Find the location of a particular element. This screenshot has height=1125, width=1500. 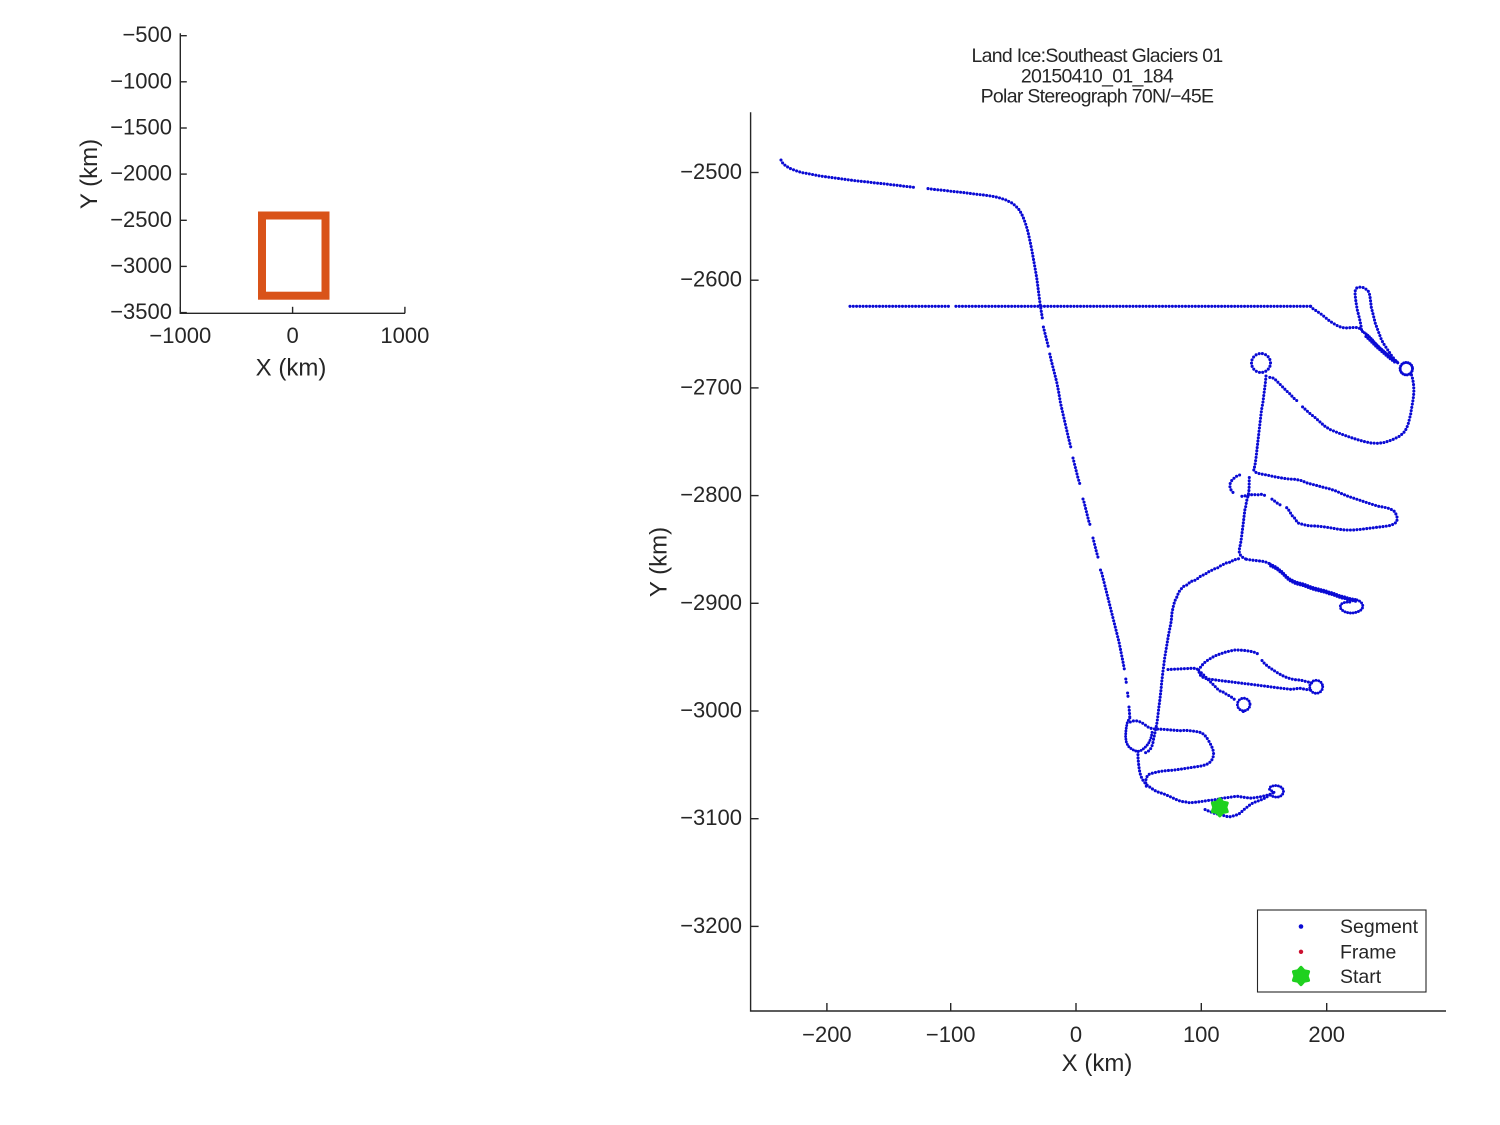

svg-text: Start is located at coordinates (1361, 977).